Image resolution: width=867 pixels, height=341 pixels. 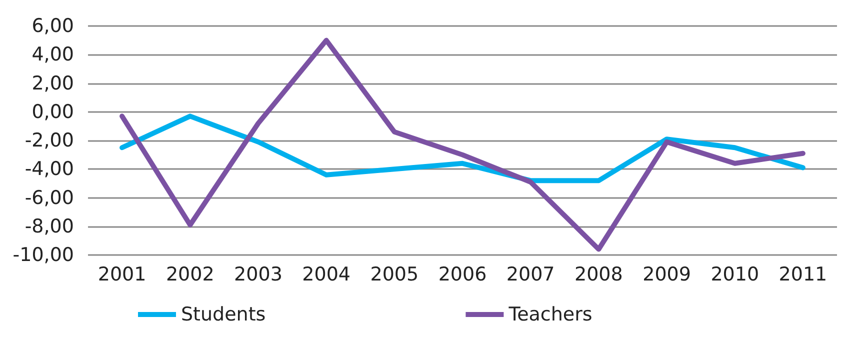 What do you see at coordinates (530, 275) in the screenshot?
I see `x-tick-label: 2007` at bounding box center [530, 275].